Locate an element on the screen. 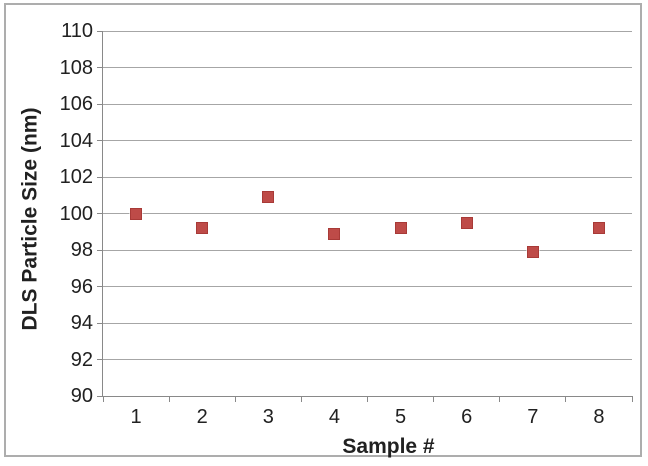 The height and width of the screenshot is (466, 648). y-tick-label: 90 is located at coordinates (81, 396).